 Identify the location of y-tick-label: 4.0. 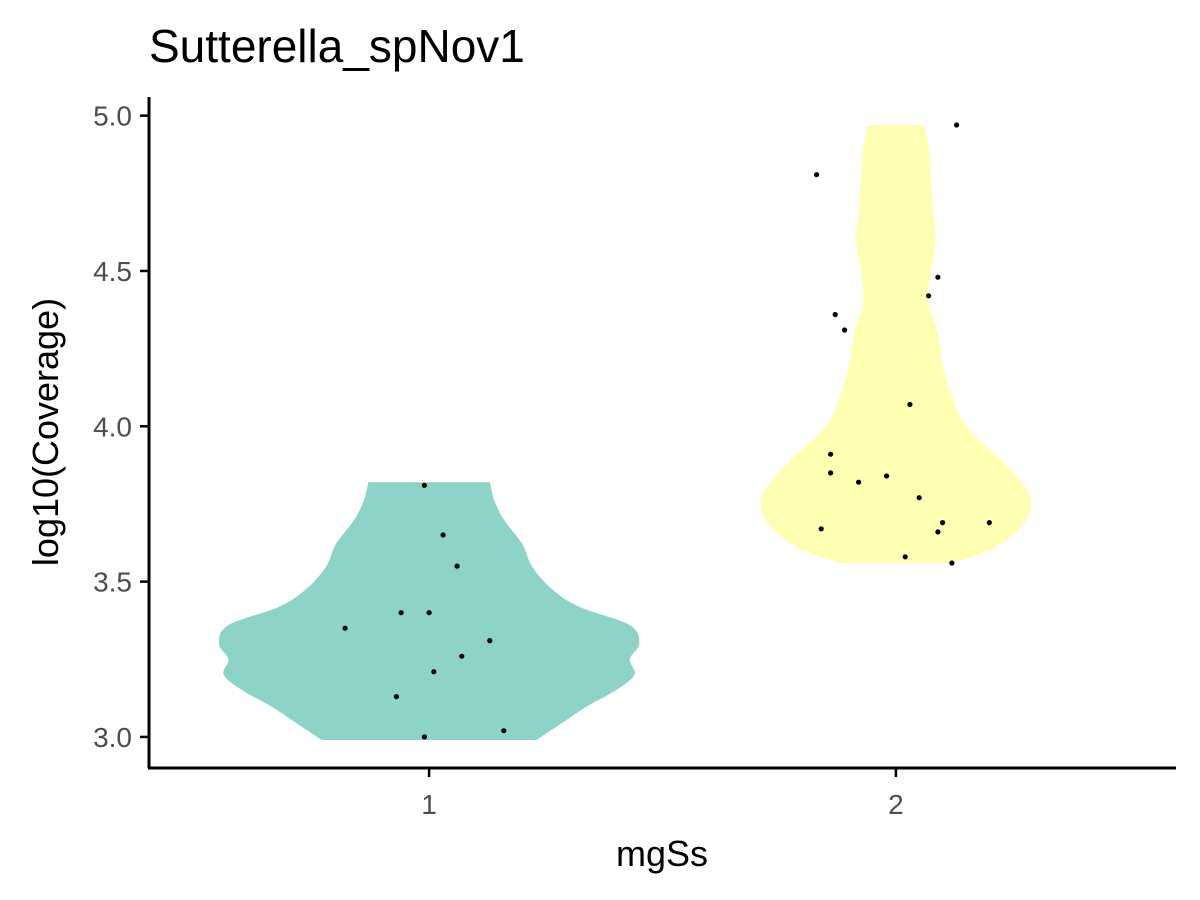
(112, 426).